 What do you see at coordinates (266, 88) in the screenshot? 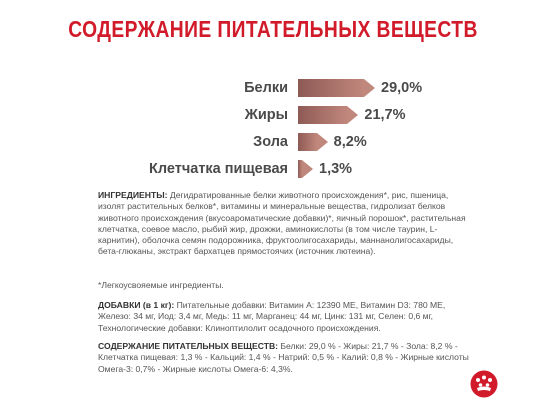
I see `nutrient-label: Белки` at bounding box center [266, 88].